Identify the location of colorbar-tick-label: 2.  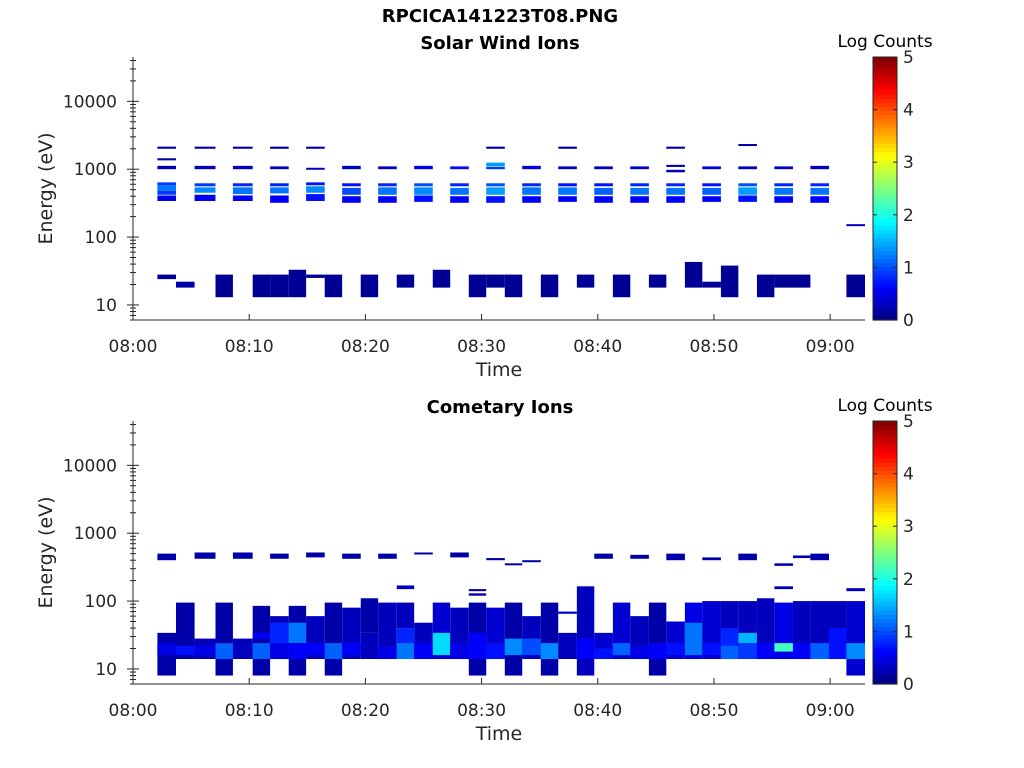
(908, 216).